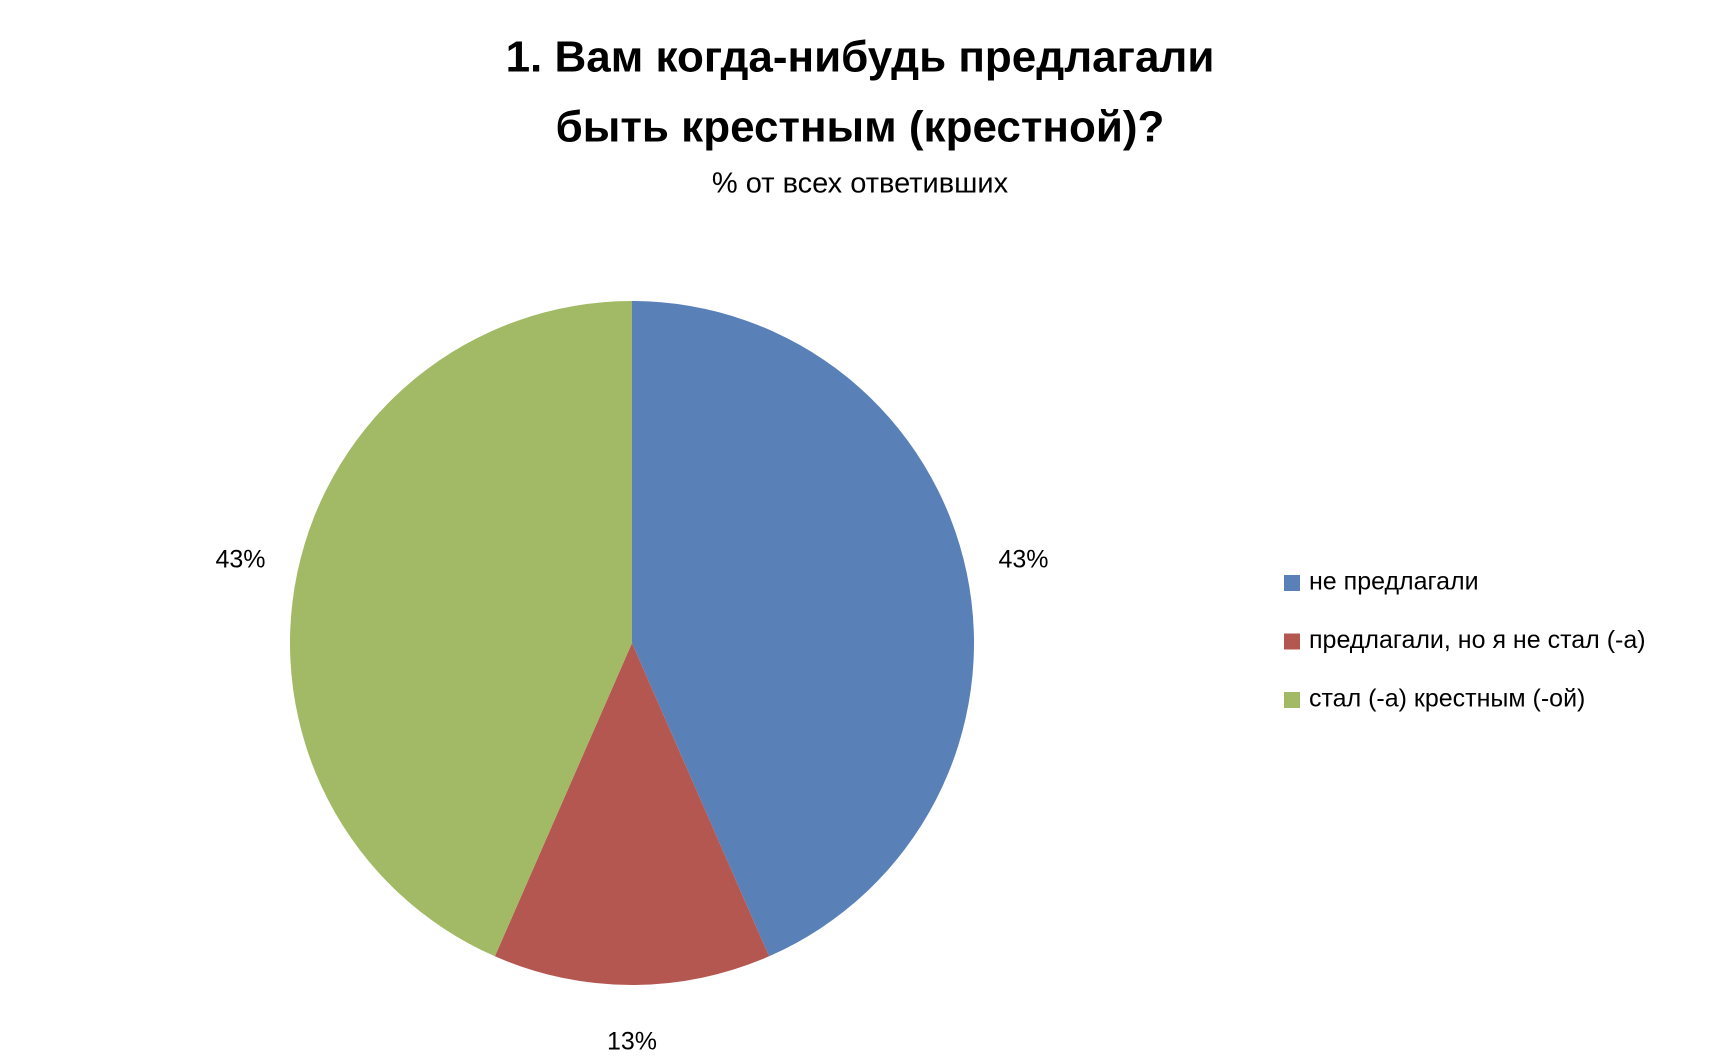 The image size is (1714, 1062). What do you see at coordinates (1447, 699) in the screenshot?
I see `legend-label: стал (-а) крестным (-ой)` at bounding box center [1447, 699].